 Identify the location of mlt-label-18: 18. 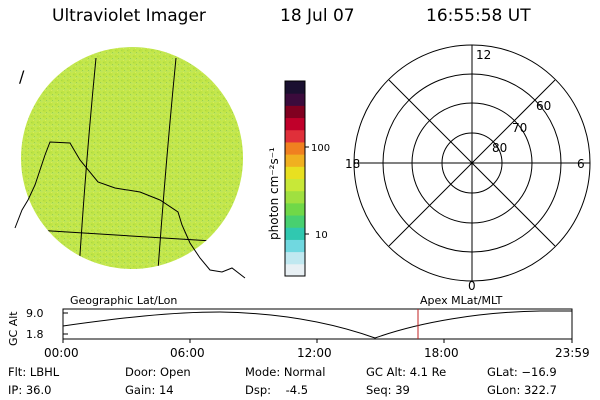
(352, 164).